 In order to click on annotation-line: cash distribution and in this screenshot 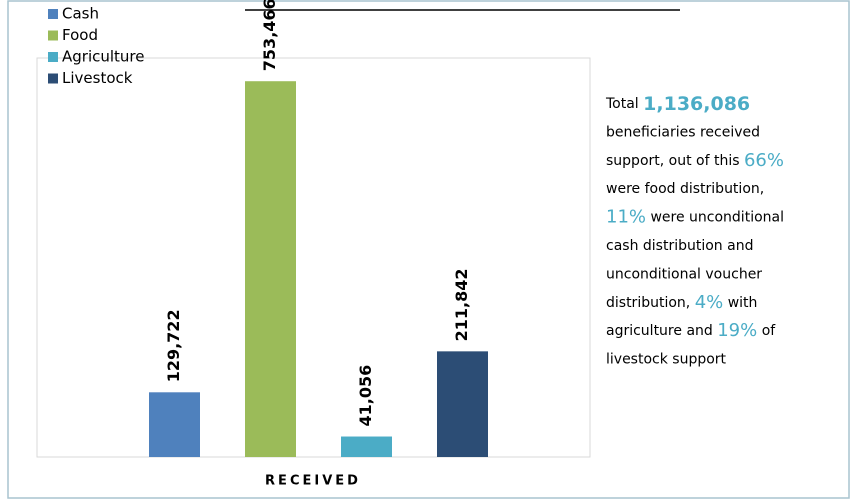, I will do `click(679, 246)`.